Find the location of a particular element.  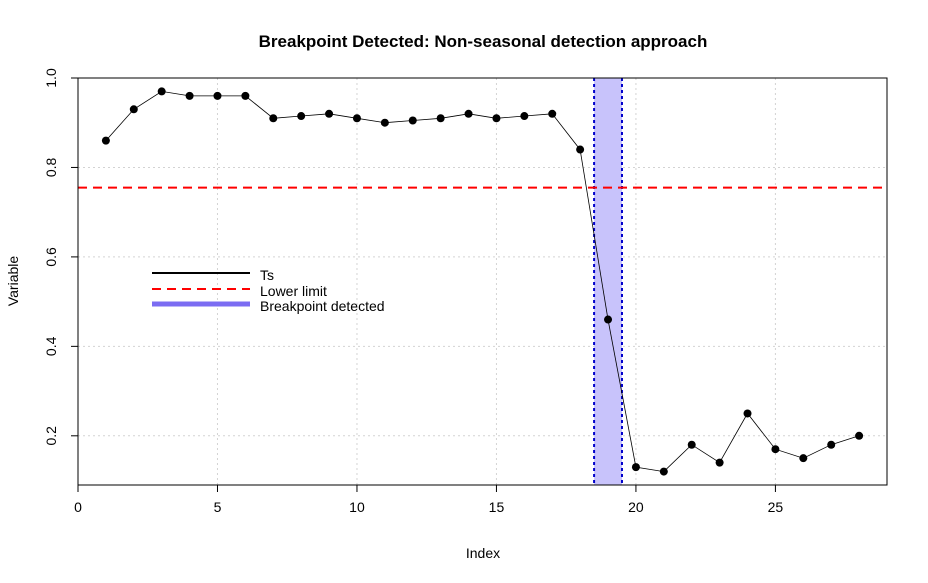

breakpoint-layer is located at coordinates (608, 281).